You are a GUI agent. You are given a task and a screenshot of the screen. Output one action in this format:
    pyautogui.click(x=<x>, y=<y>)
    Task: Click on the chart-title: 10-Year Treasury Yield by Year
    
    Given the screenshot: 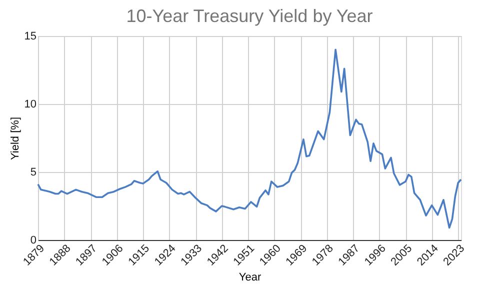 What is the action you would take?
    pyautogui.click(x=249, y=16)
    